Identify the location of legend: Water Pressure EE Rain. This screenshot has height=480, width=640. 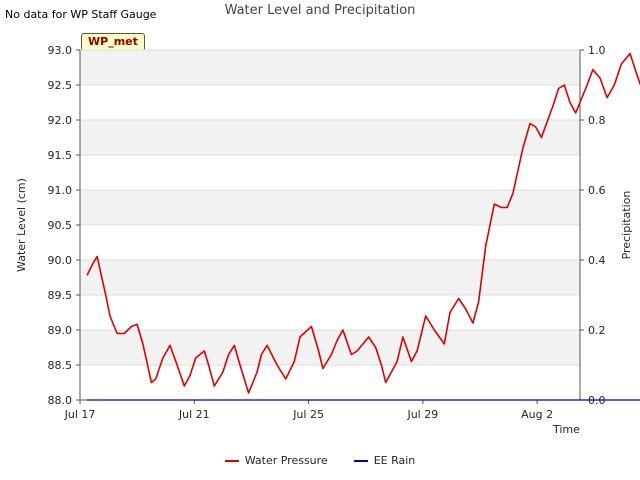
(320, 460).